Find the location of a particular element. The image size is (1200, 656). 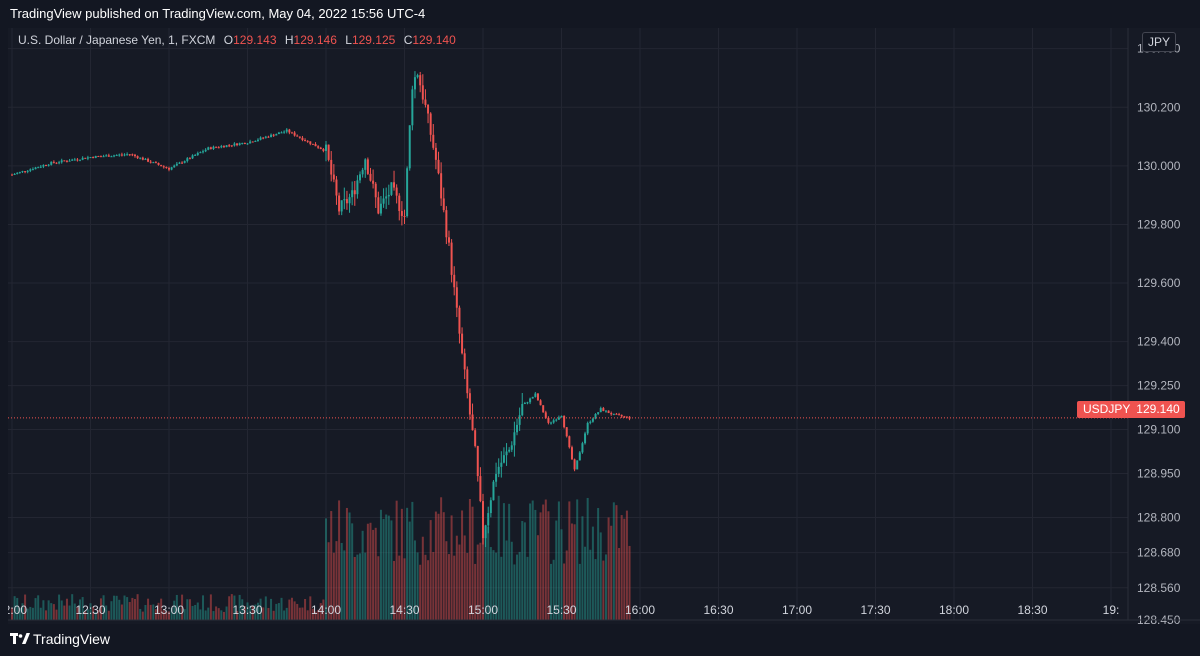

footer-brand: TradingView is located at coordinates (72, 639).